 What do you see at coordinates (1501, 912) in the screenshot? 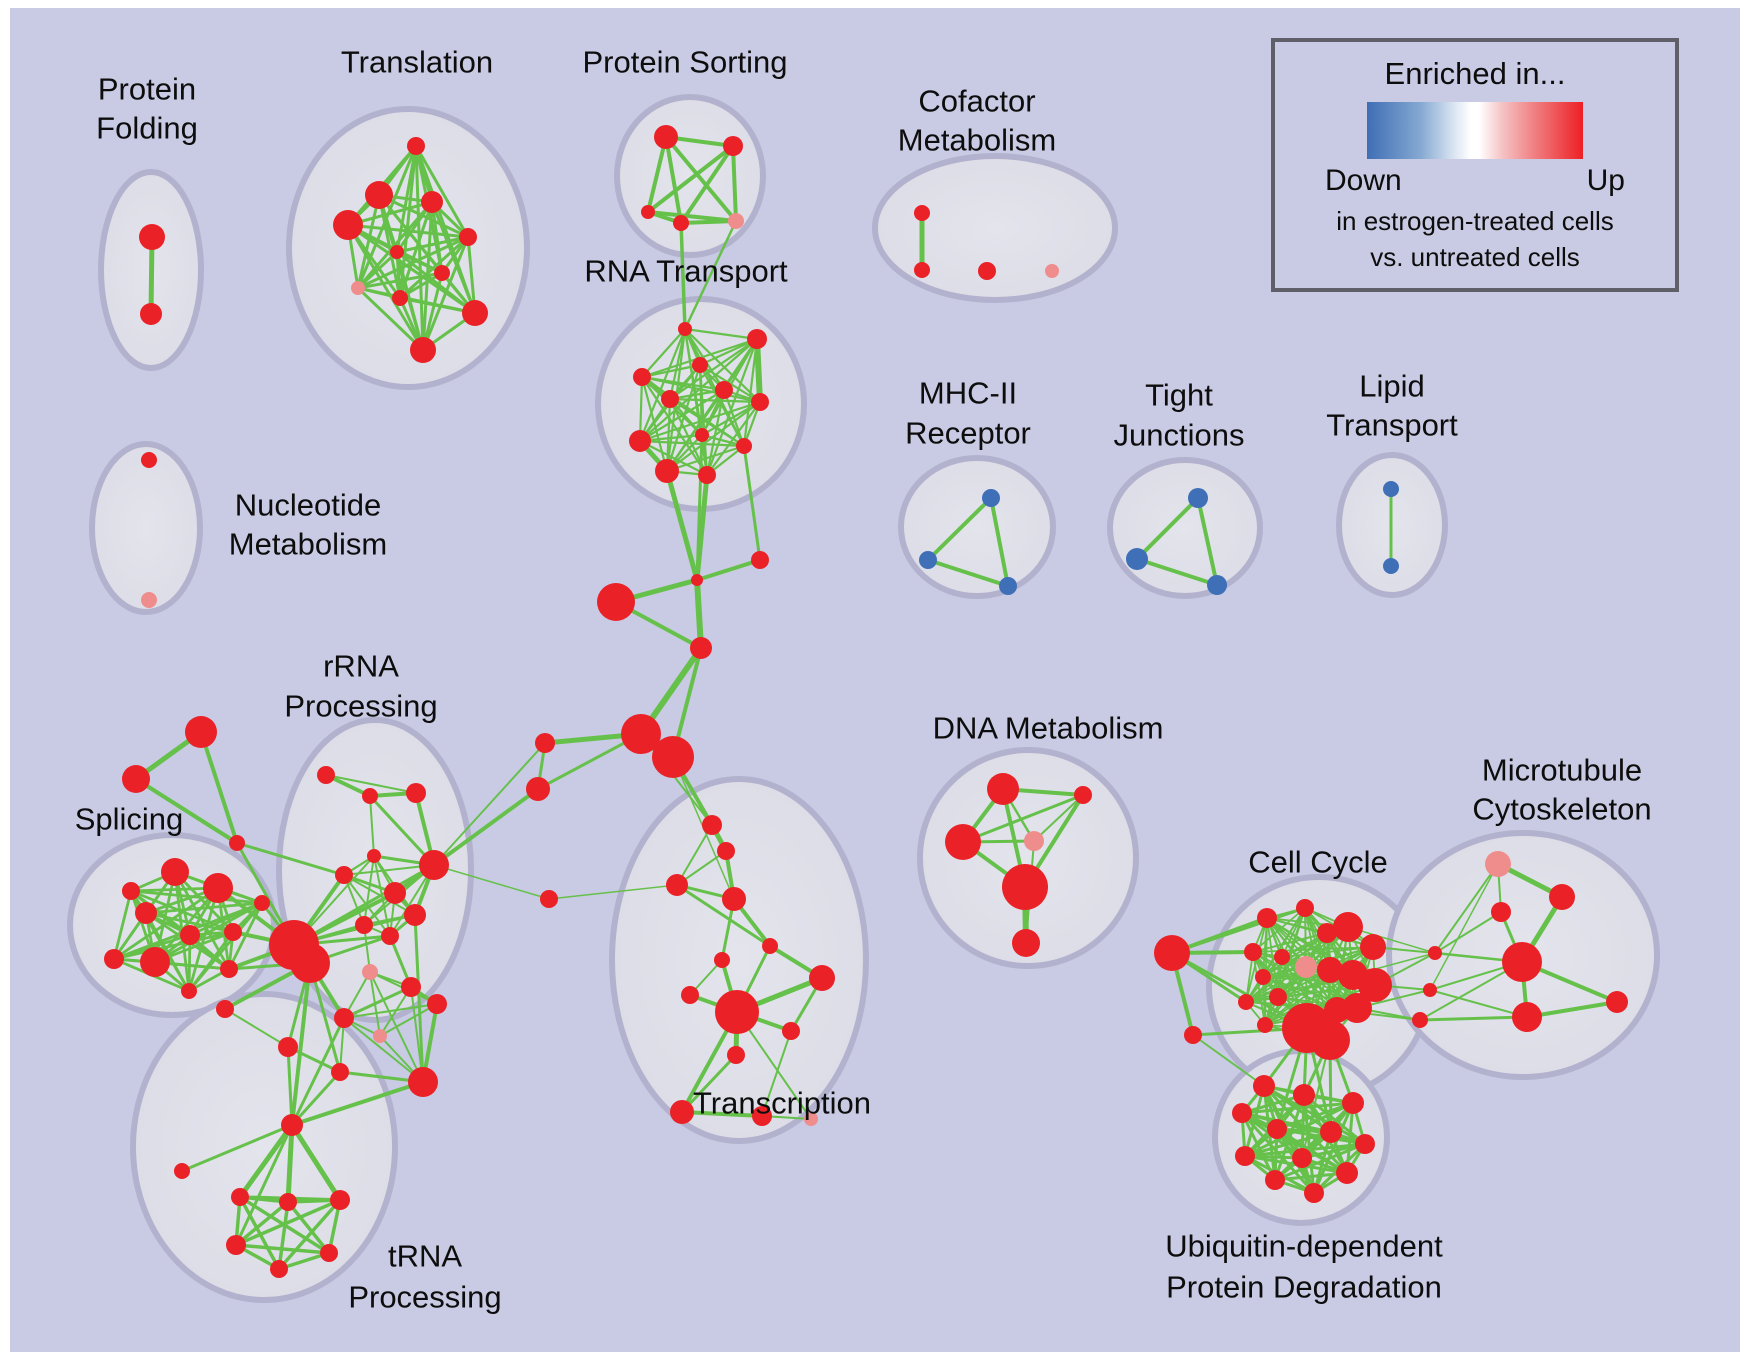
I see `gene-set-node-mt3` at bounding box center [1501, 912].